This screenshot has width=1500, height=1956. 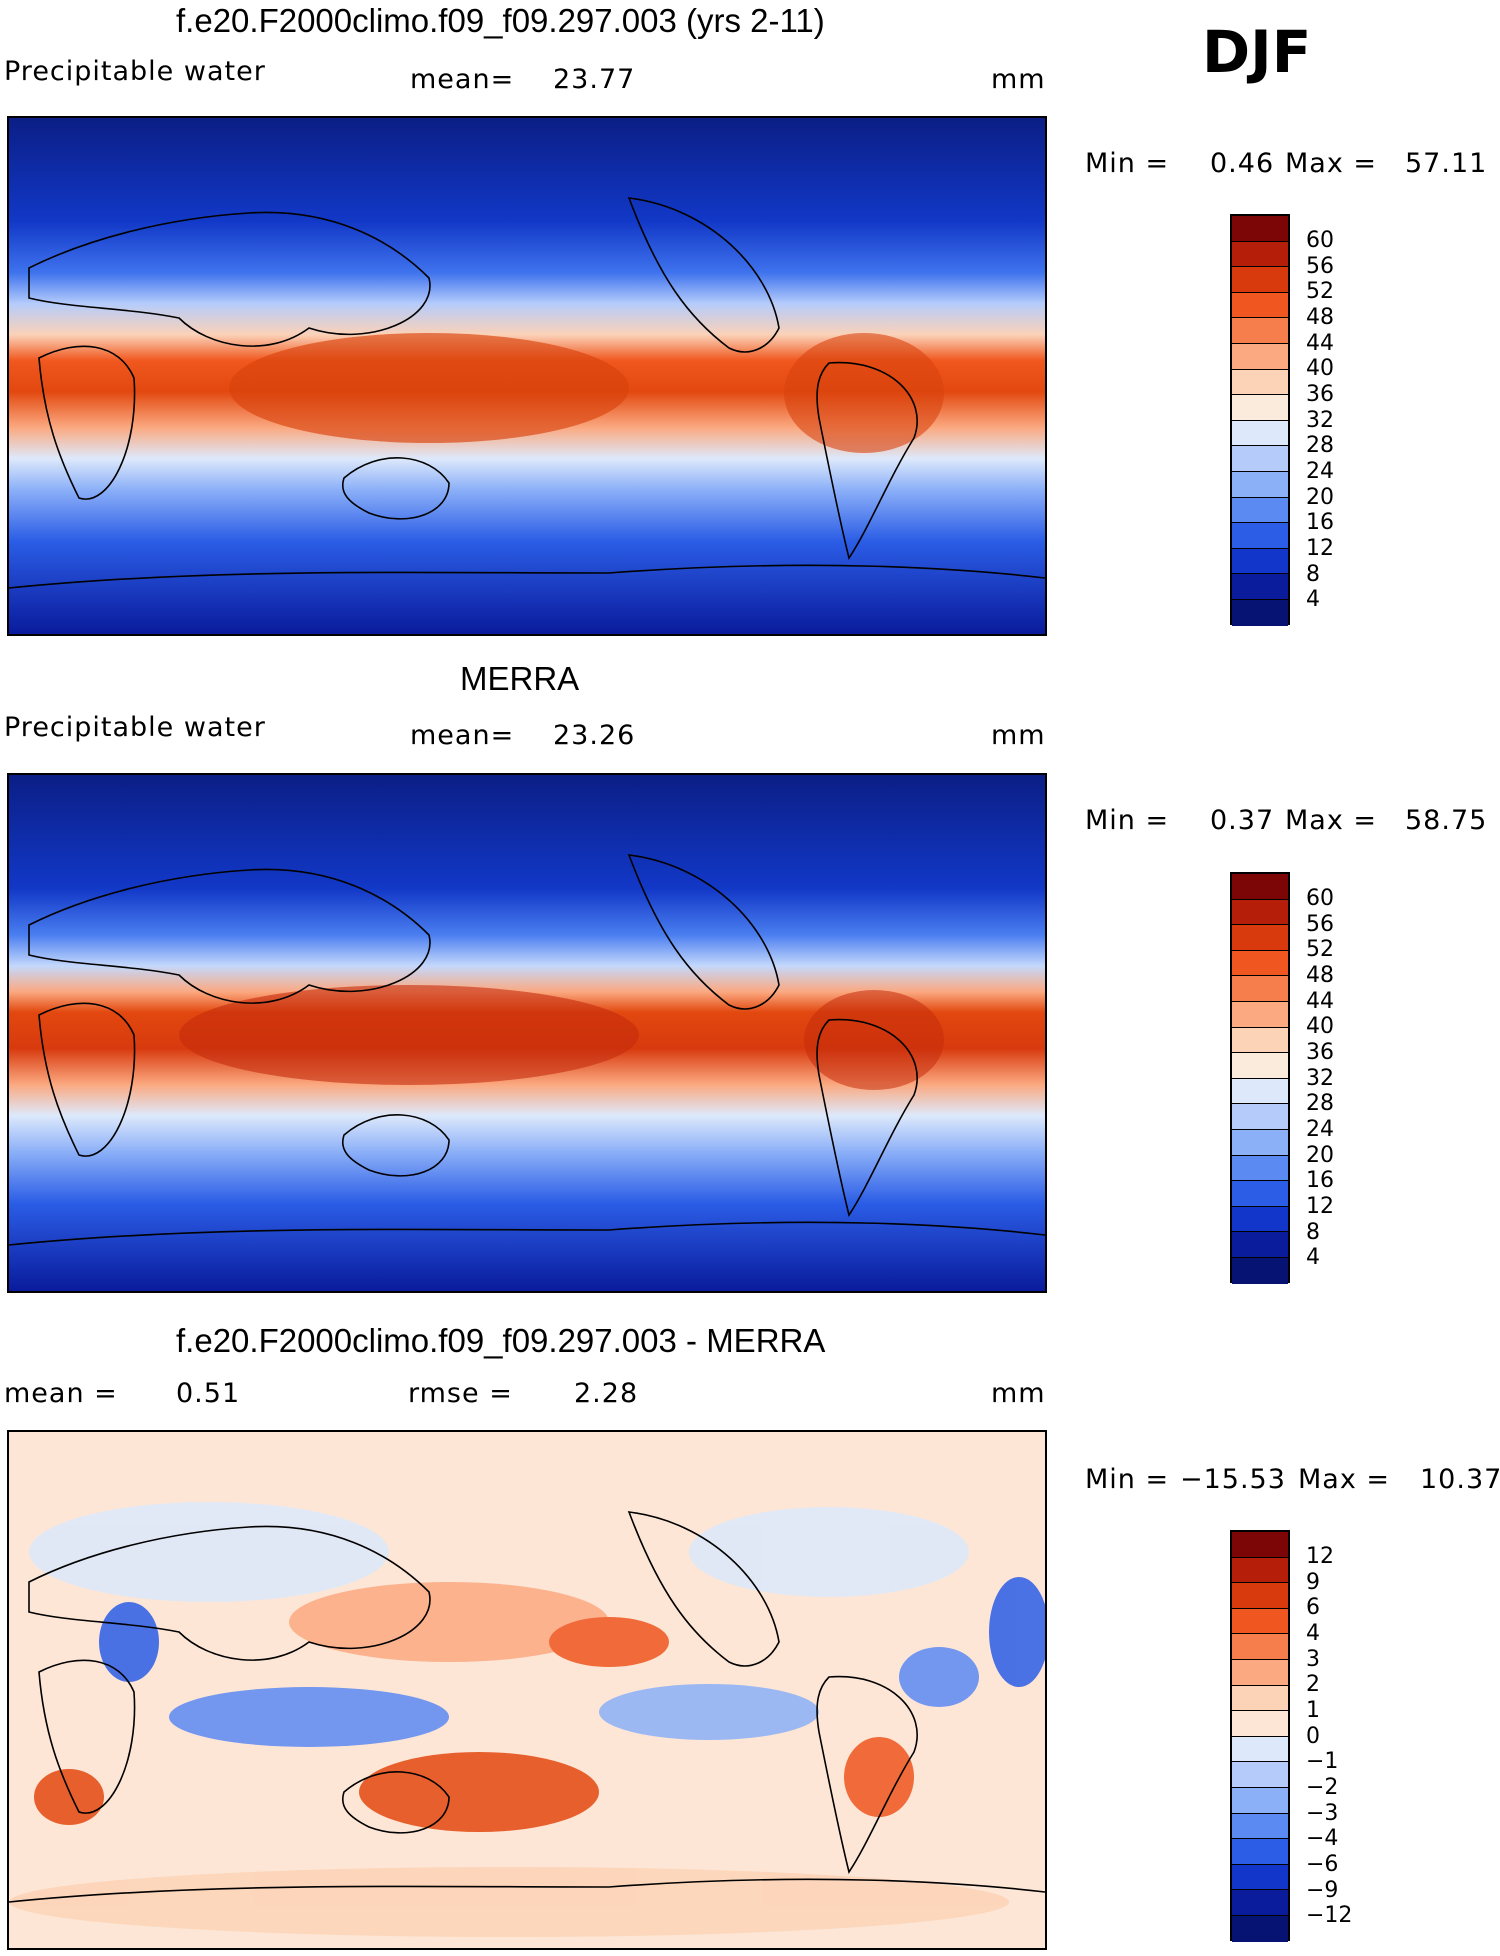 What do you see at coordinates (1127, 820) in the screenshot?
I see `panel2-min-label: Min =` at bounding box center [1127, 820].